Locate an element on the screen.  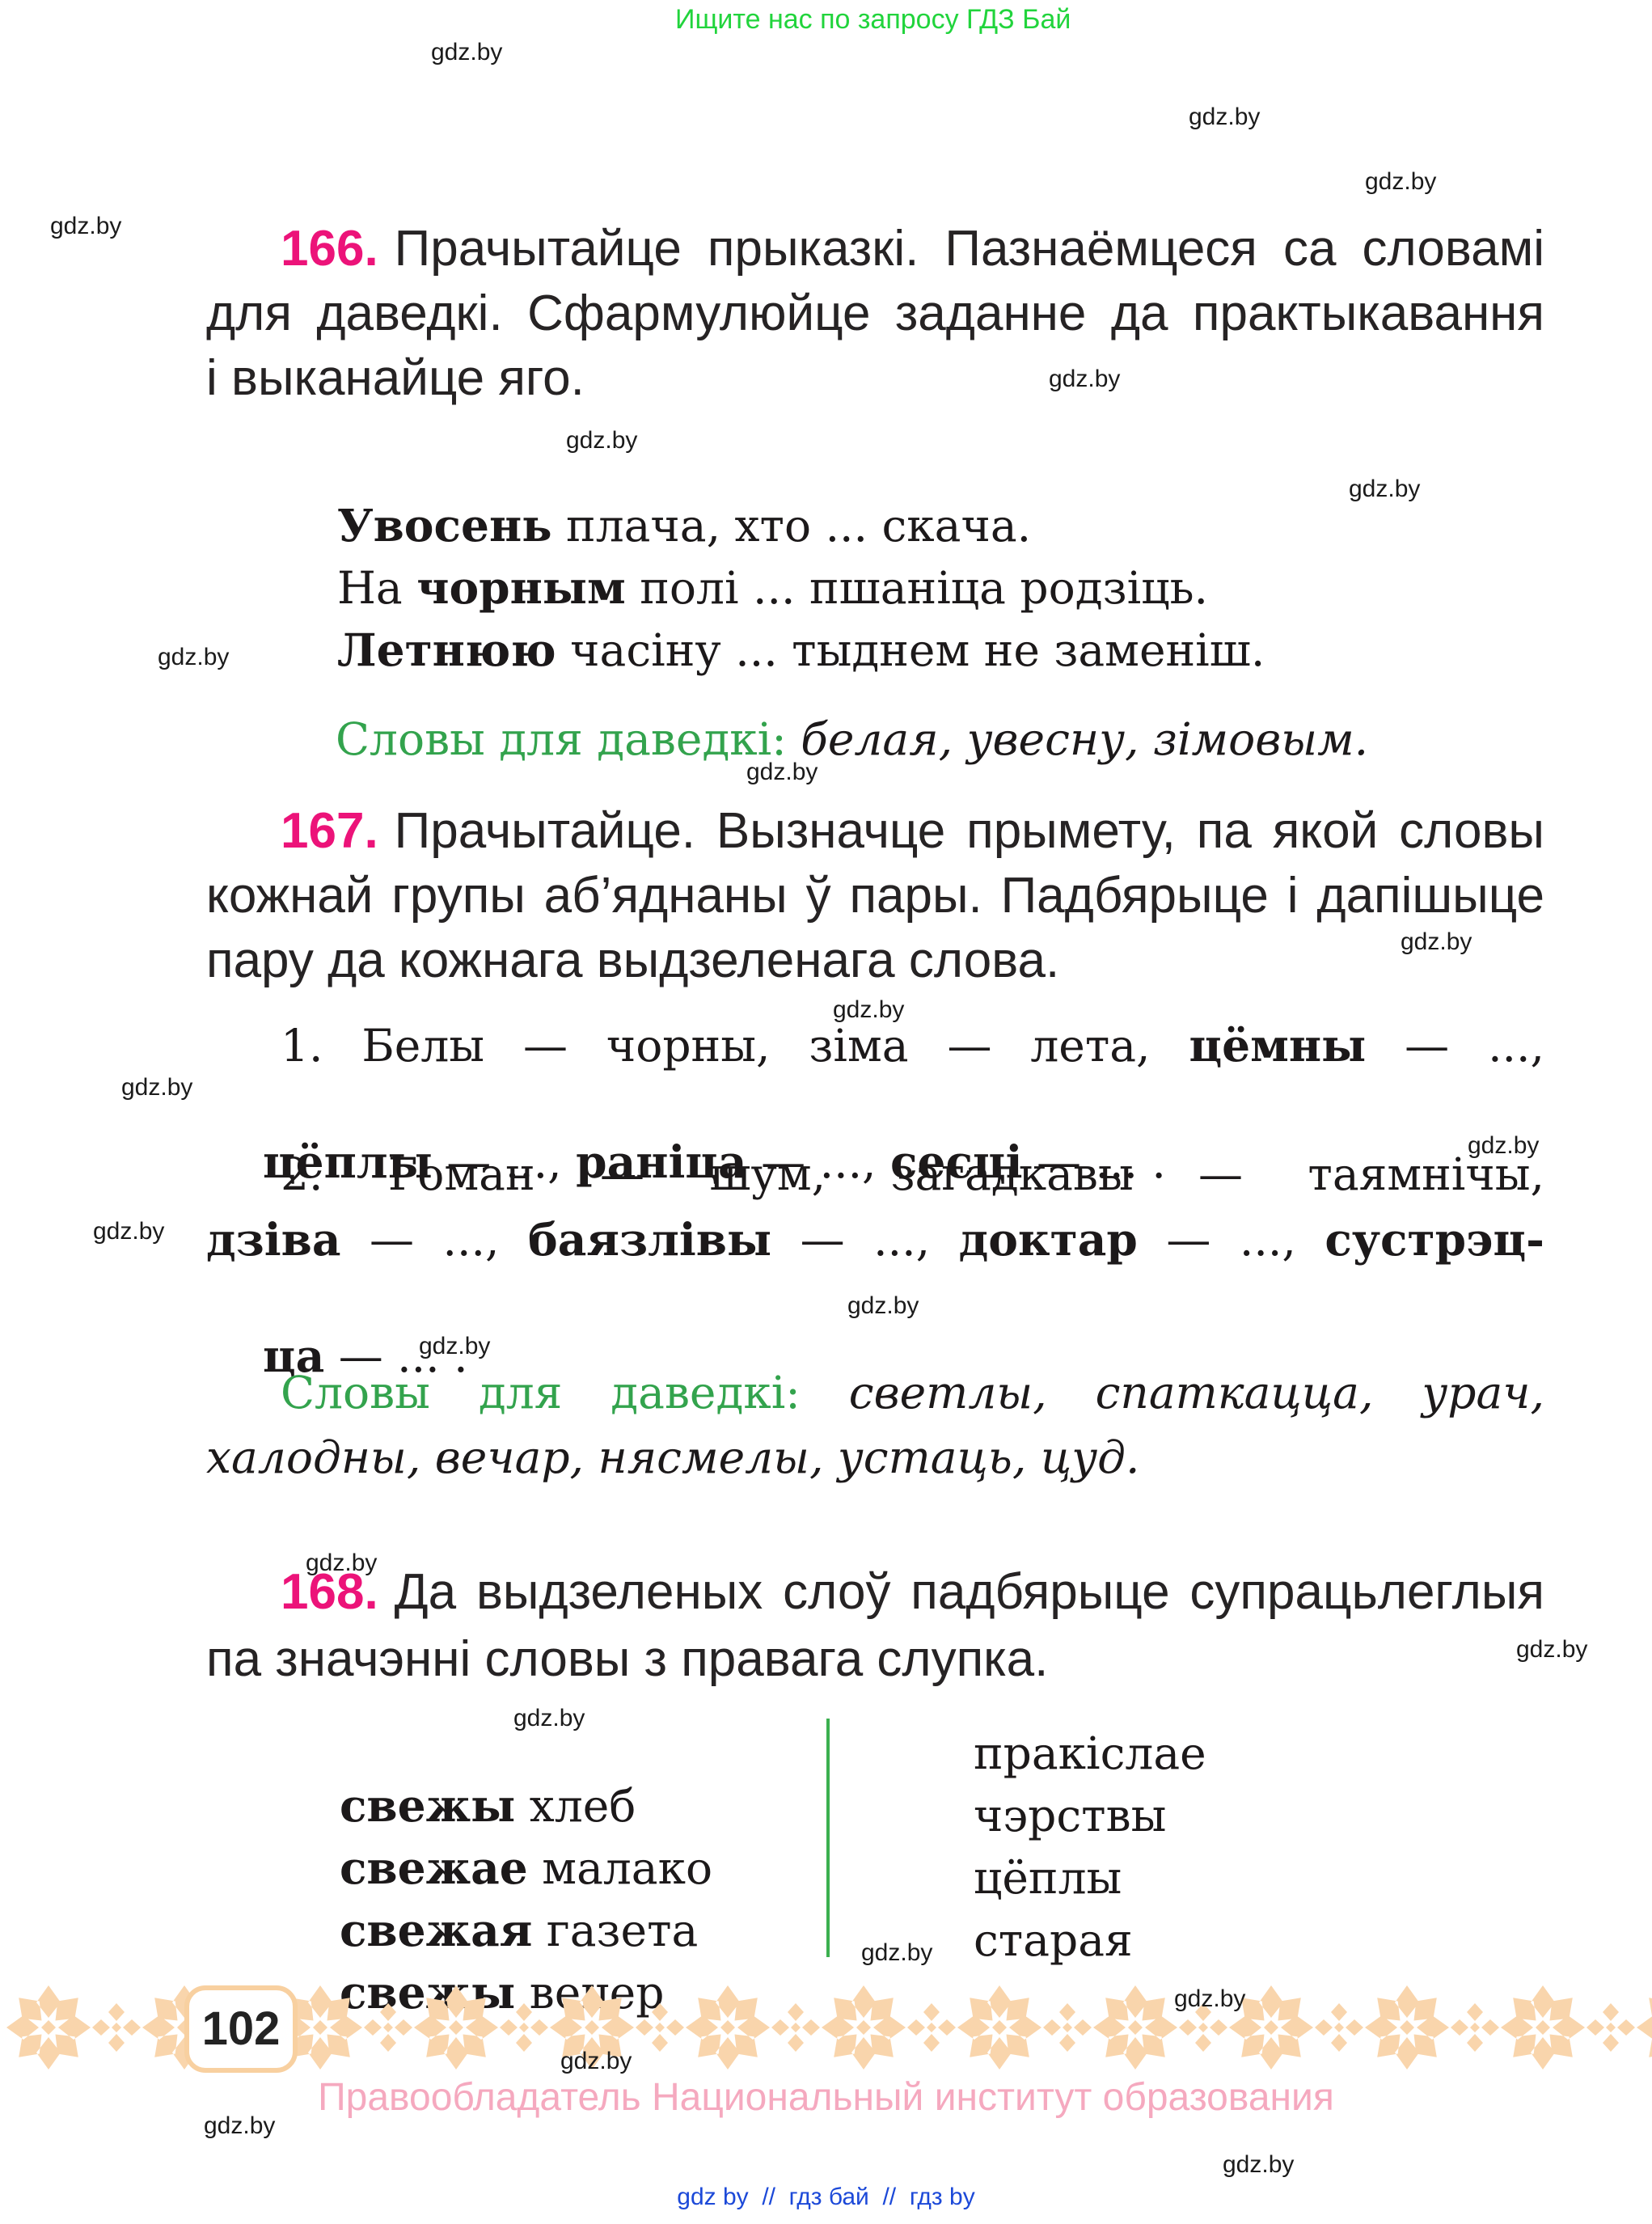
left-column-row-2: свежае малако is located at coordinates (498, 1868).